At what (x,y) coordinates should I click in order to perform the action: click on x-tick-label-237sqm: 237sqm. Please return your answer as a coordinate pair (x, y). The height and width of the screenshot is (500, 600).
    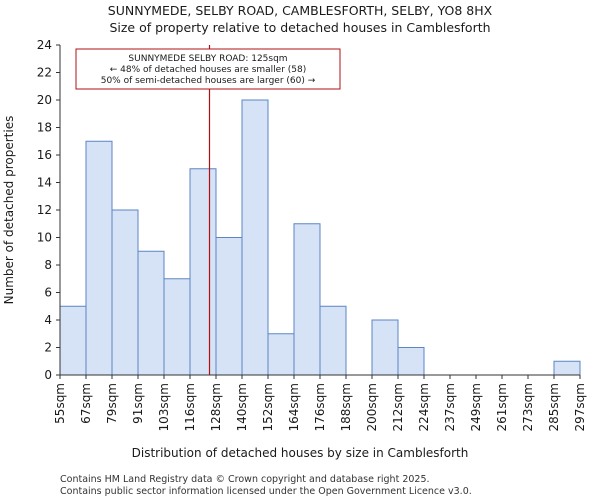
    Looking at the image, I should click on (450, 407).